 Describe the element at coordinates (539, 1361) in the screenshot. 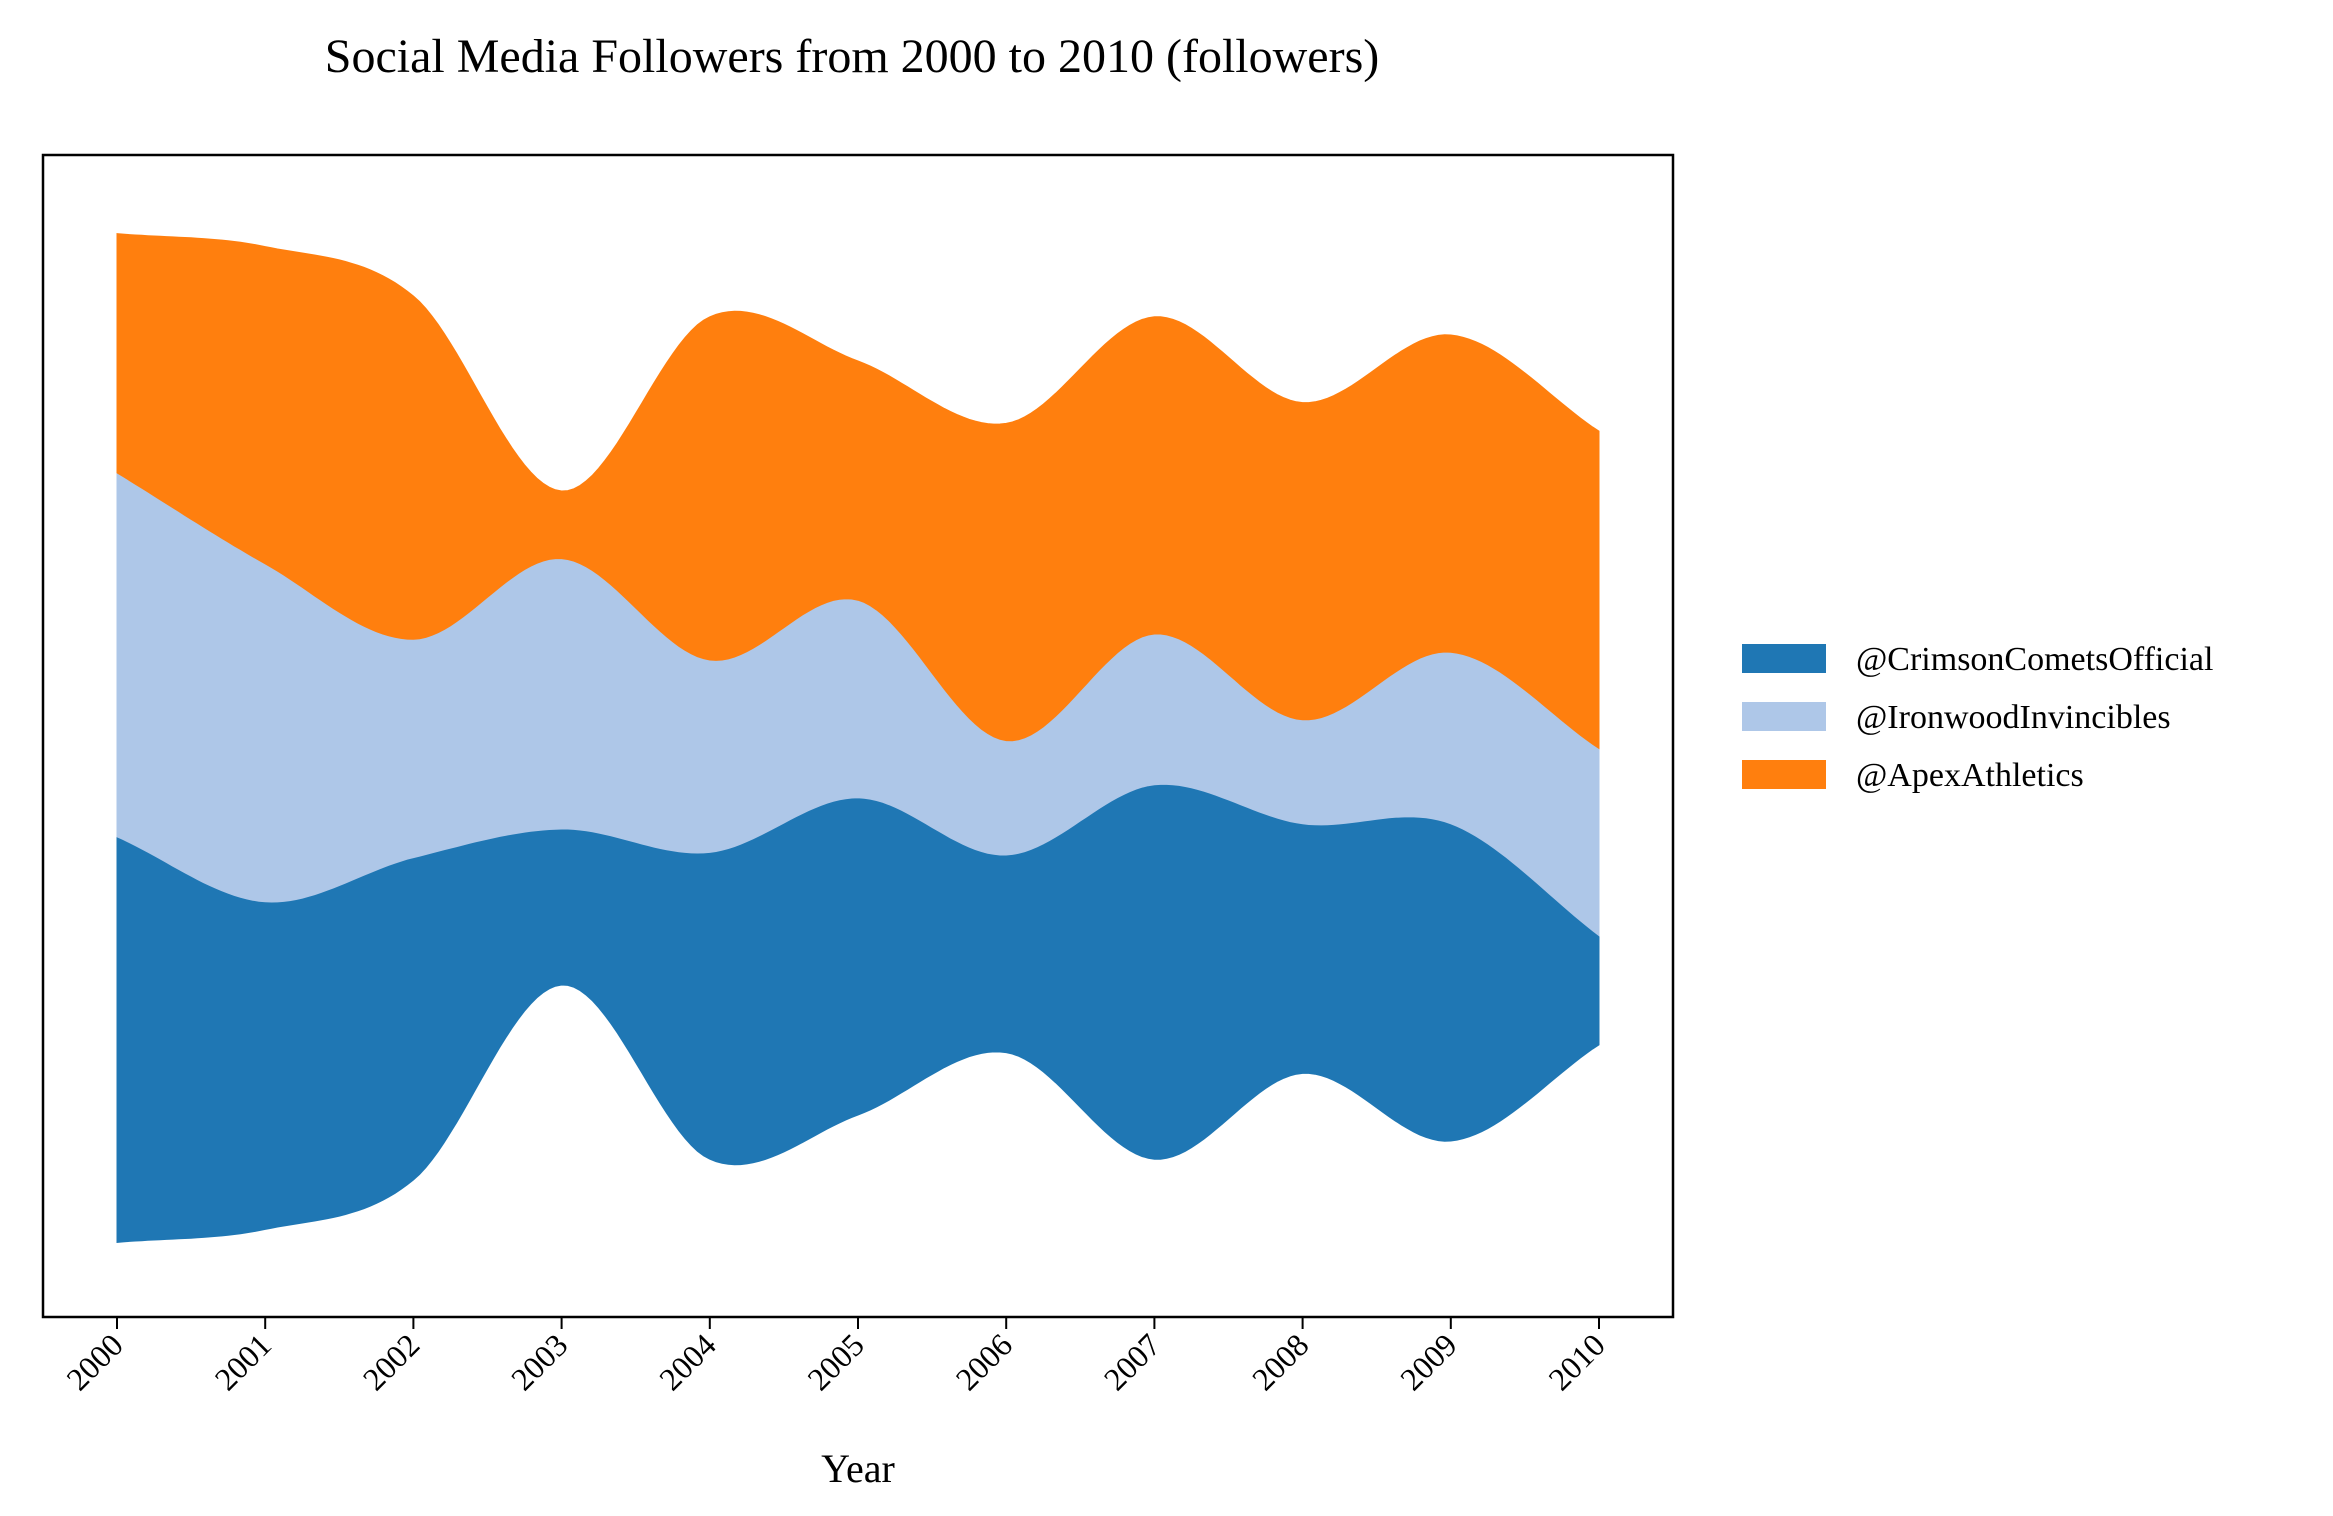

I see `x-tick-label: 2003` at that location.